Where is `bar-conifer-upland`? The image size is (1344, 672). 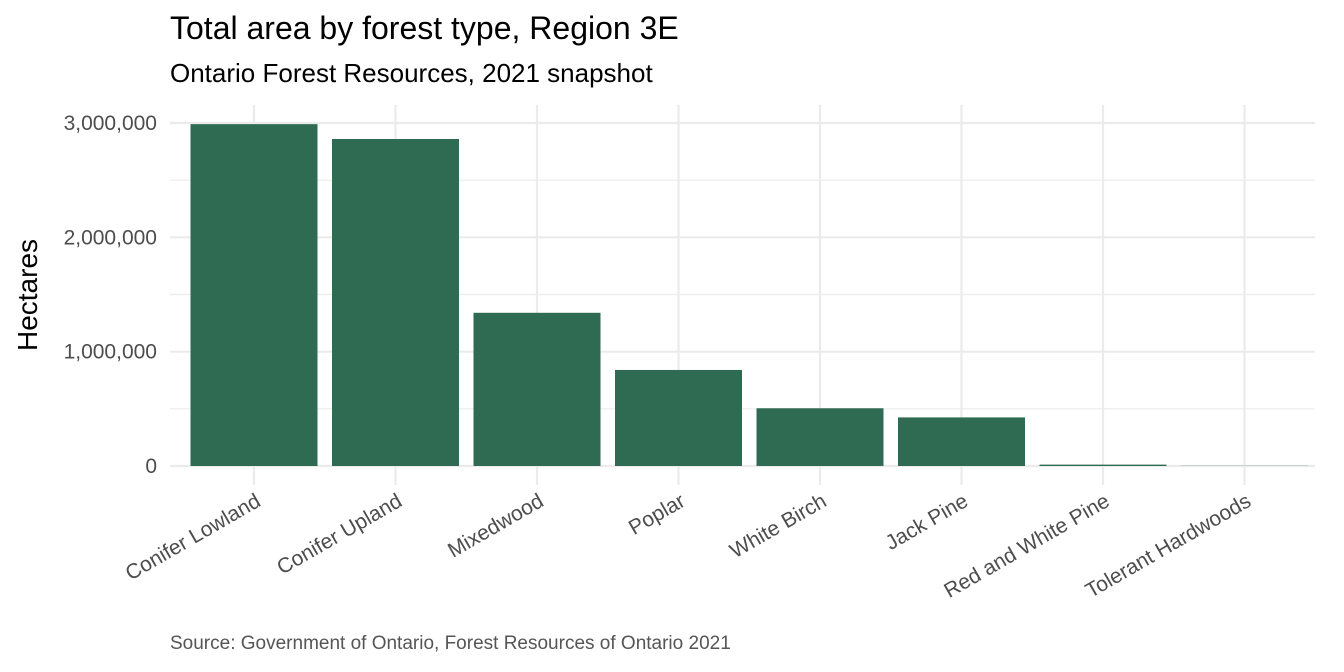
bar-conifer-upland is located at coordinates (395, 303).